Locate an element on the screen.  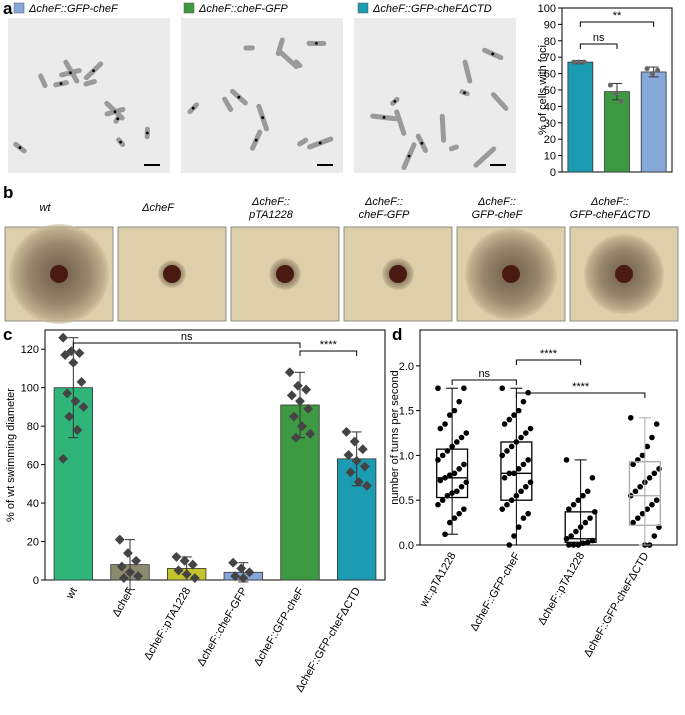
x-tick-label: wt::pTA1228 is located at coordinates (437, 581).